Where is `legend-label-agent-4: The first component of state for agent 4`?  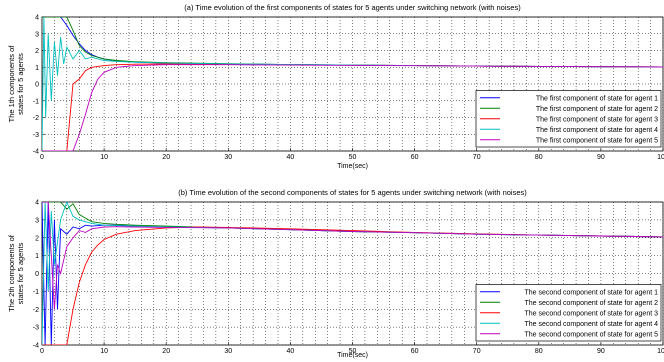
legend-label-agent-4: The first component of state for agent 4 is located at coordinates (597, 130).